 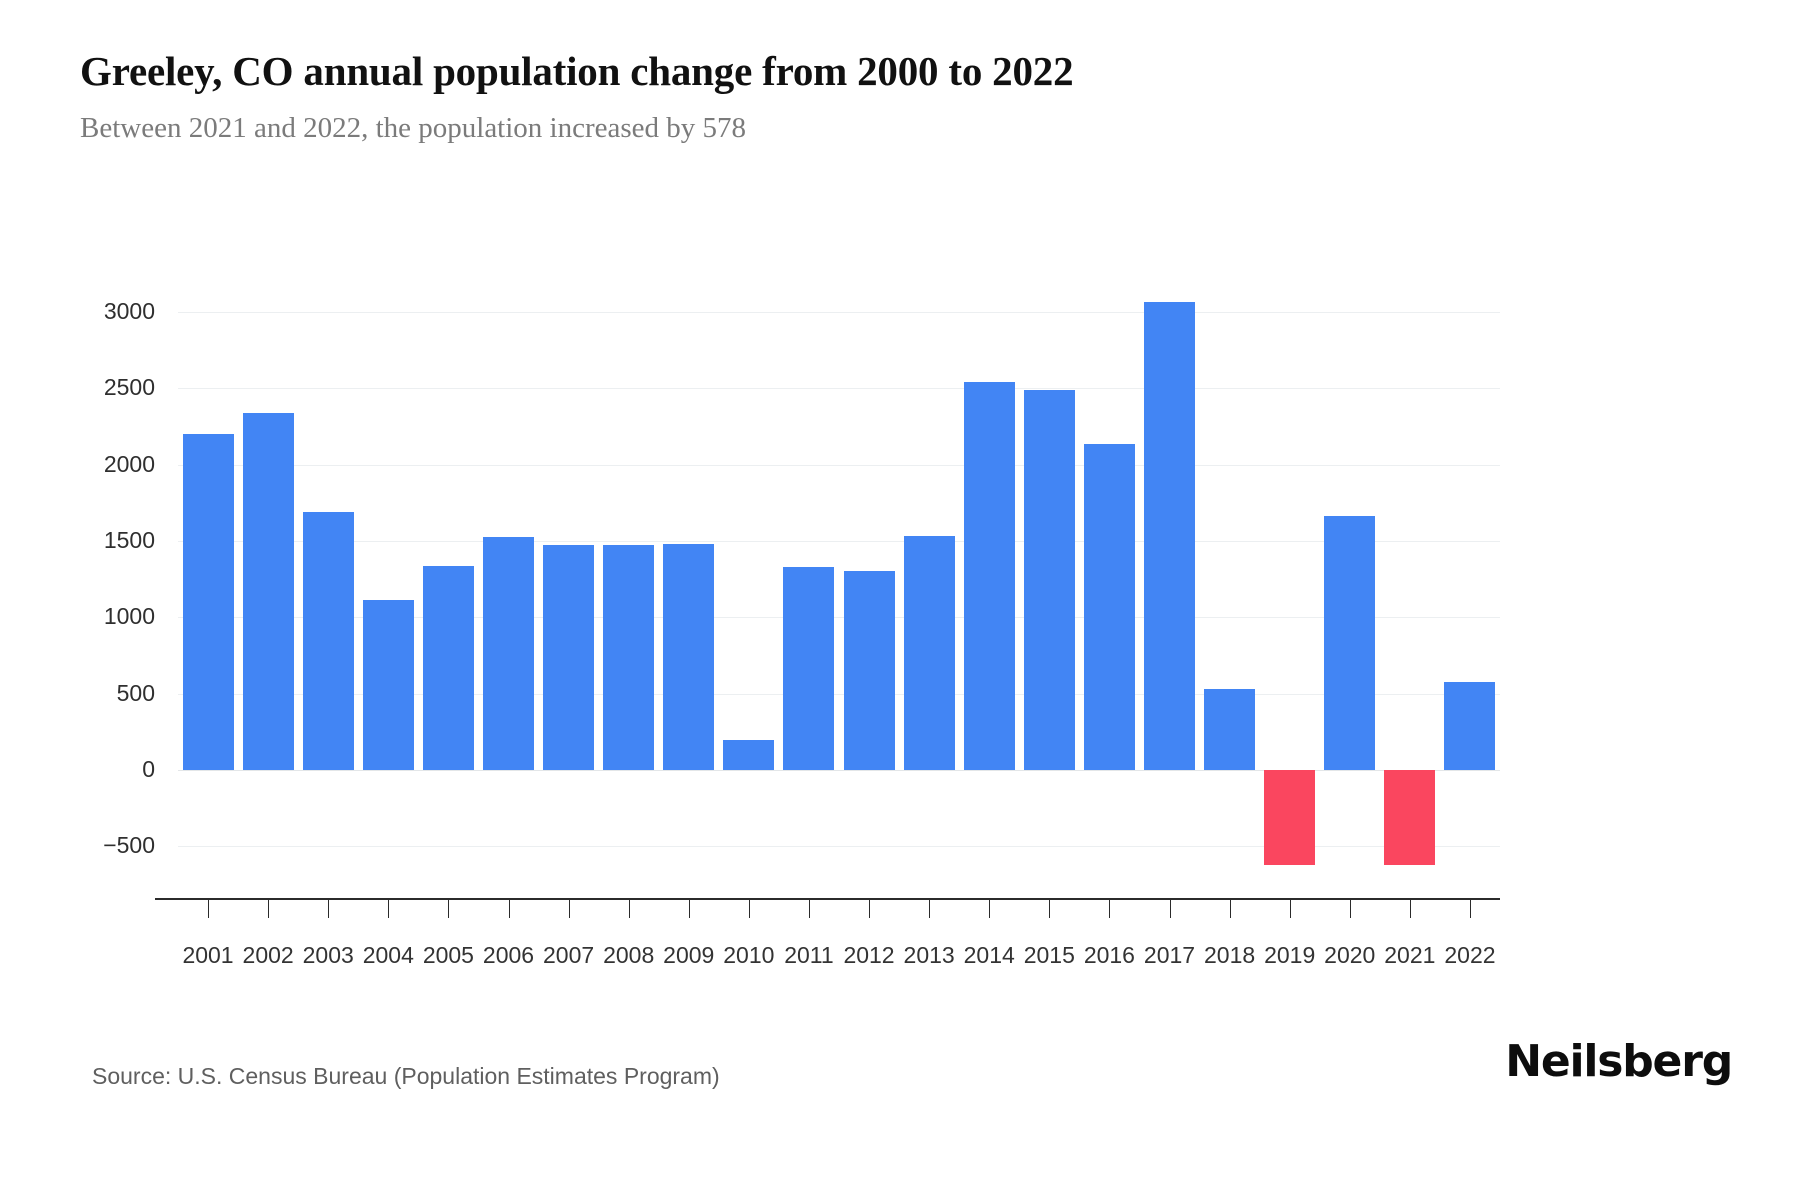 What do you see at coordinates (1410, 955) in the screenshot?
I see `x-axis-tick-label-2021: 2021` at bounding box center [1410, 955].